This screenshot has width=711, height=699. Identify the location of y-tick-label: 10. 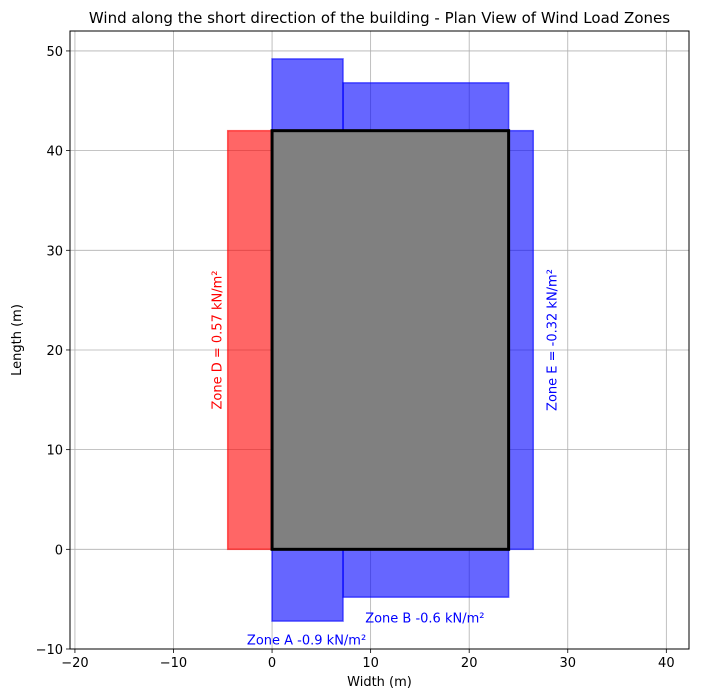
(54, 451).